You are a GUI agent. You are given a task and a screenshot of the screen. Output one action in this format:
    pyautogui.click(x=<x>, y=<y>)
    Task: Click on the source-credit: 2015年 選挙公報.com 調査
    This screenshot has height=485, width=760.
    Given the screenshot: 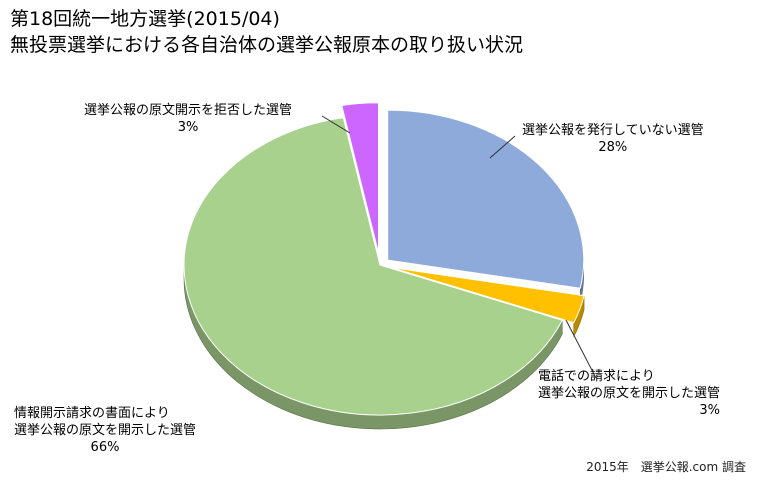 What is the action you would take?
    pyautogui.click(x=666, y=467)
    